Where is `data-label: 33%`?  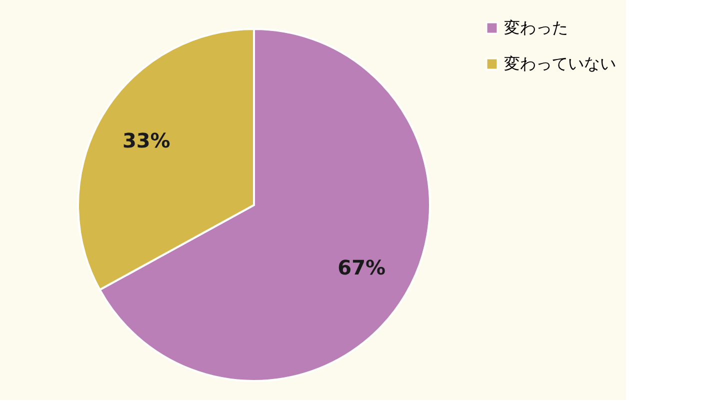
data-label: 33% is located at coordinates (146, 140).